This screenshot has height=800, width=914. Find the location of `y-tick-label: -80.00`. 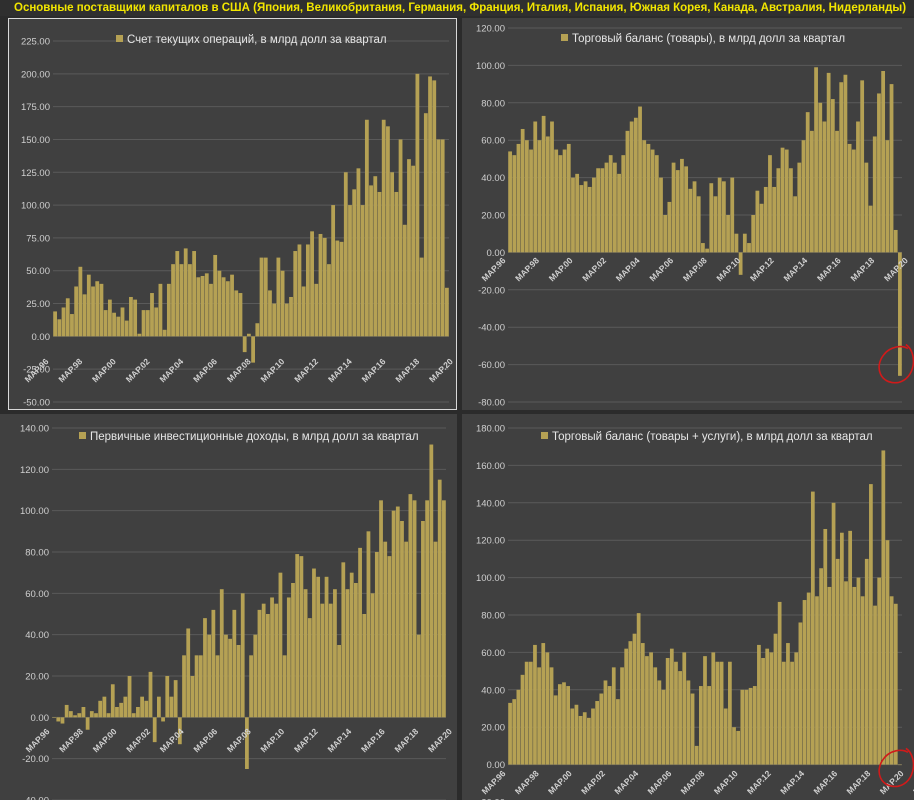

y-tick-label: -80.00 is located at coordinates (491, 403).